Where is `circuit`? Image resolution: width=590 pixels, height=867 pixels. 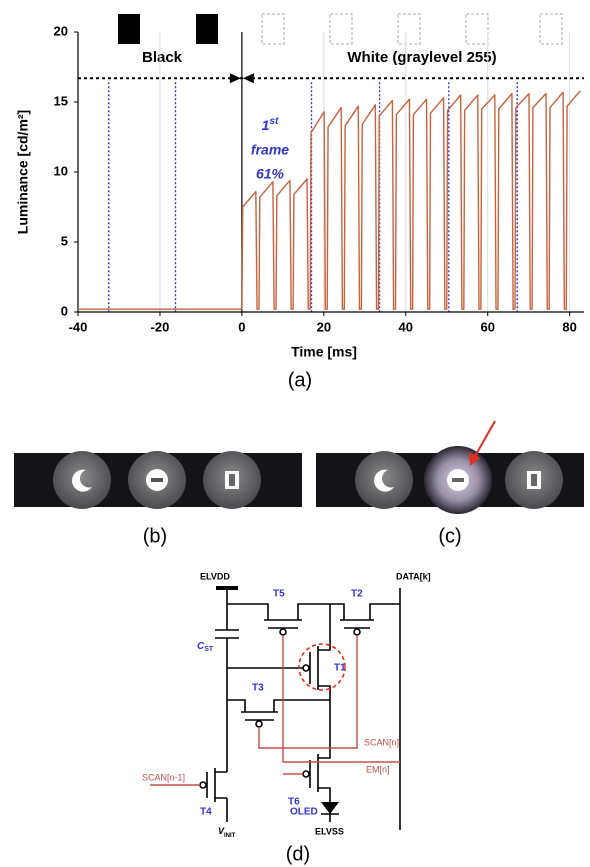
circuit is located at coordinates (275, 708).